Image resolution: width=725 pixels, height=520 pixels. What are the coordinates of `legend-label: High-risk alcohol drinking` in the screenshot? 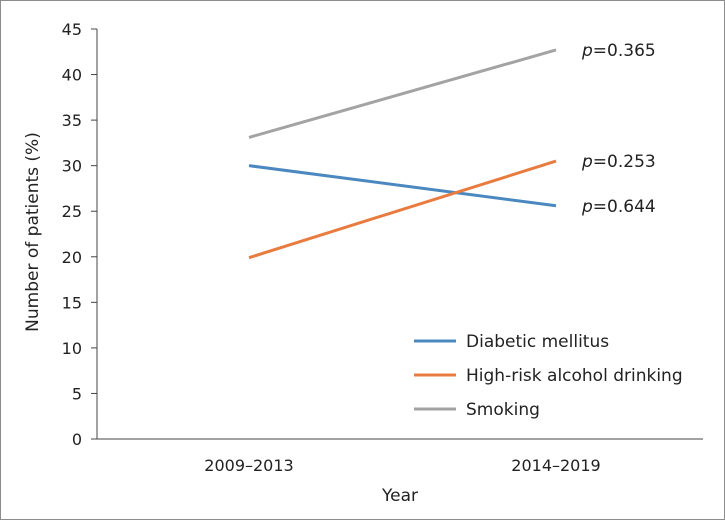 It's located at (574, 376).